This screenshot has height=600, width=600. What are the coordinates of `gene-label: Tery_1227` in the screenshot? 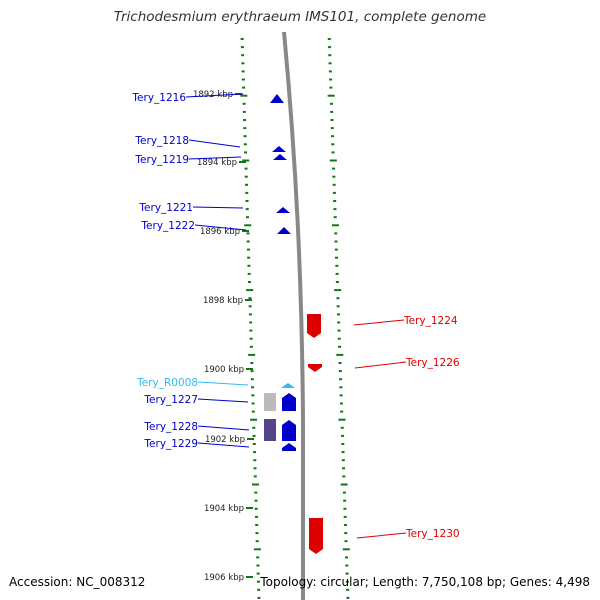 It's located at (170, 400).